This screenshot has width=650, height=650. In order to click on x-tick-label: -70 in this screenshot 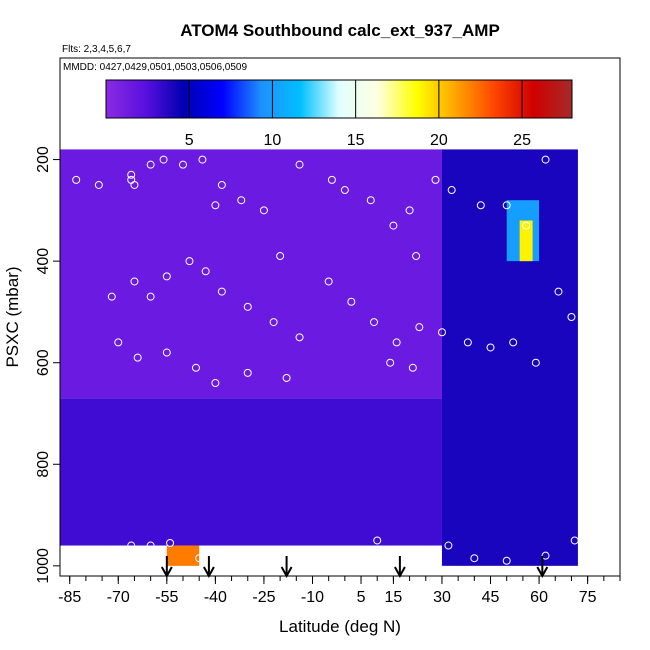, I will do `click(118, 597)`.